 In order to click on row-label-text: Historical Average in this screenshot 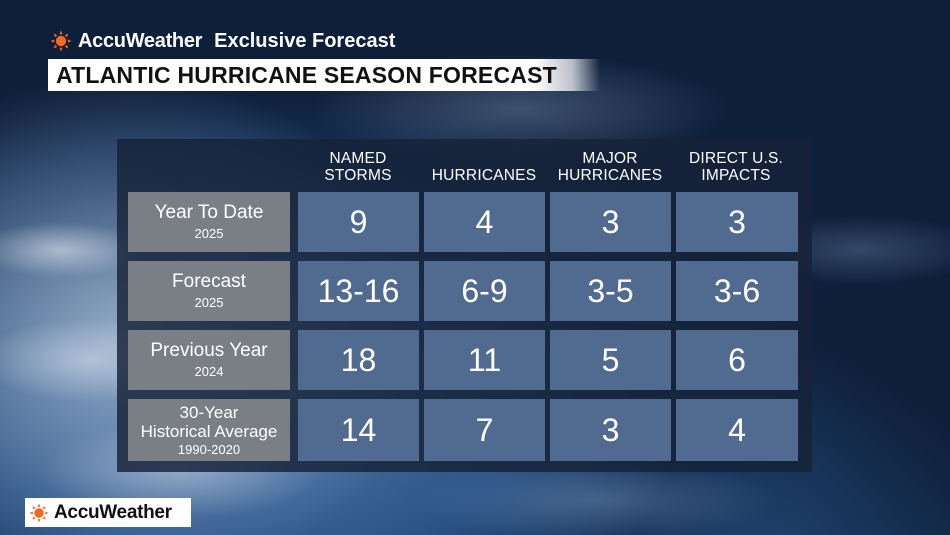, I will do `click(209, 431)`.